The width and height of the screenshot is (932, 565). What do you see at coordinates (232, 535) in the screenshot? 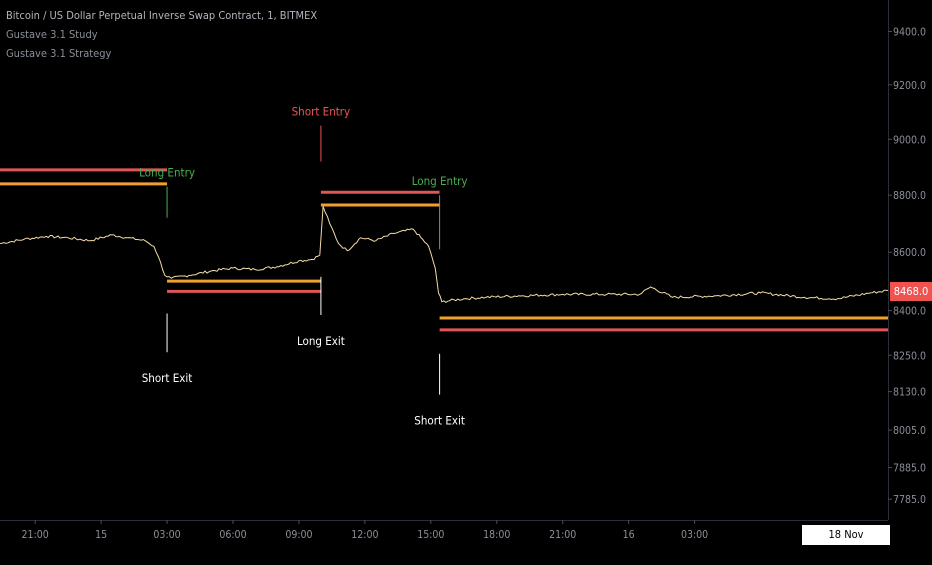
I see `time-tick-label: 06:00` at bounding box center [232, 535].